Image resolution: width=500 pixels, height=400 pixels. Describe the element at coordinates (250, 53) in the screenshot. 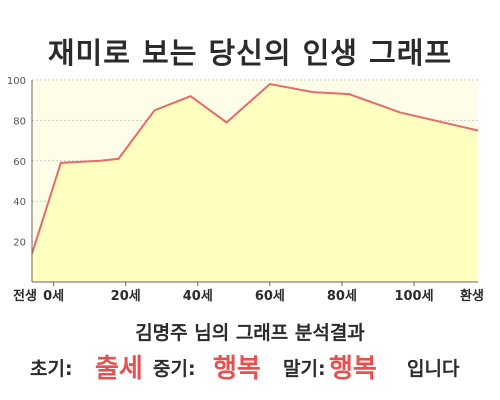

I see `page-title: 재미로 보는 당신의 인생 그래프` at that location.